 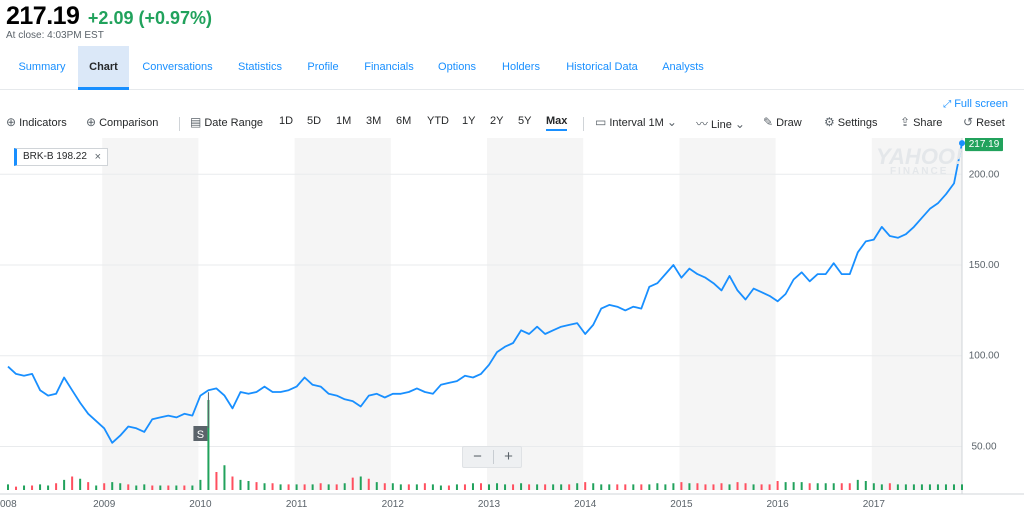 I want to click on range-1d: 1D, so click(x=286, y=121).